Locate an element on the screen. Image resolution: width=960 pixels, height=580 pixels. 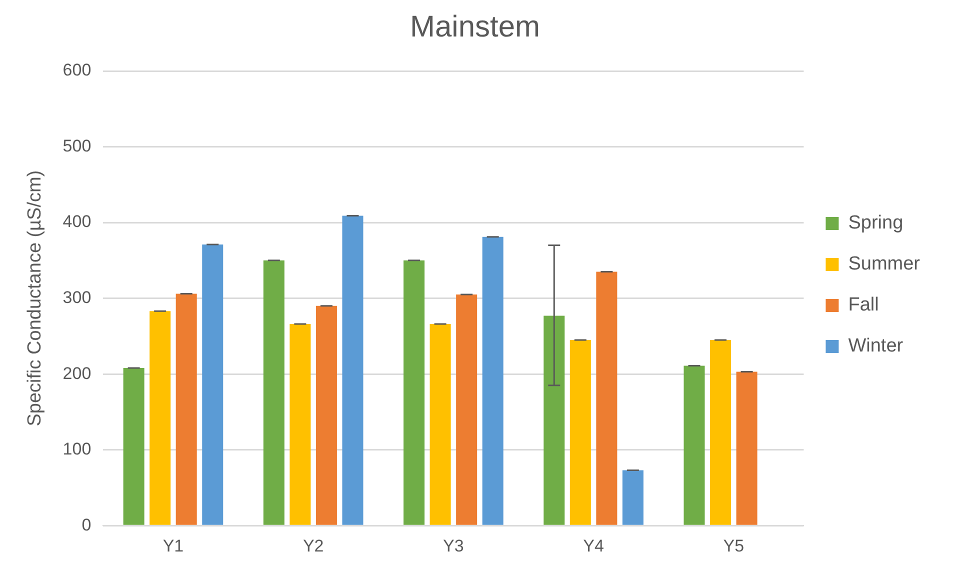
y-tick-label: 0 is located at coordinates (87, 524).